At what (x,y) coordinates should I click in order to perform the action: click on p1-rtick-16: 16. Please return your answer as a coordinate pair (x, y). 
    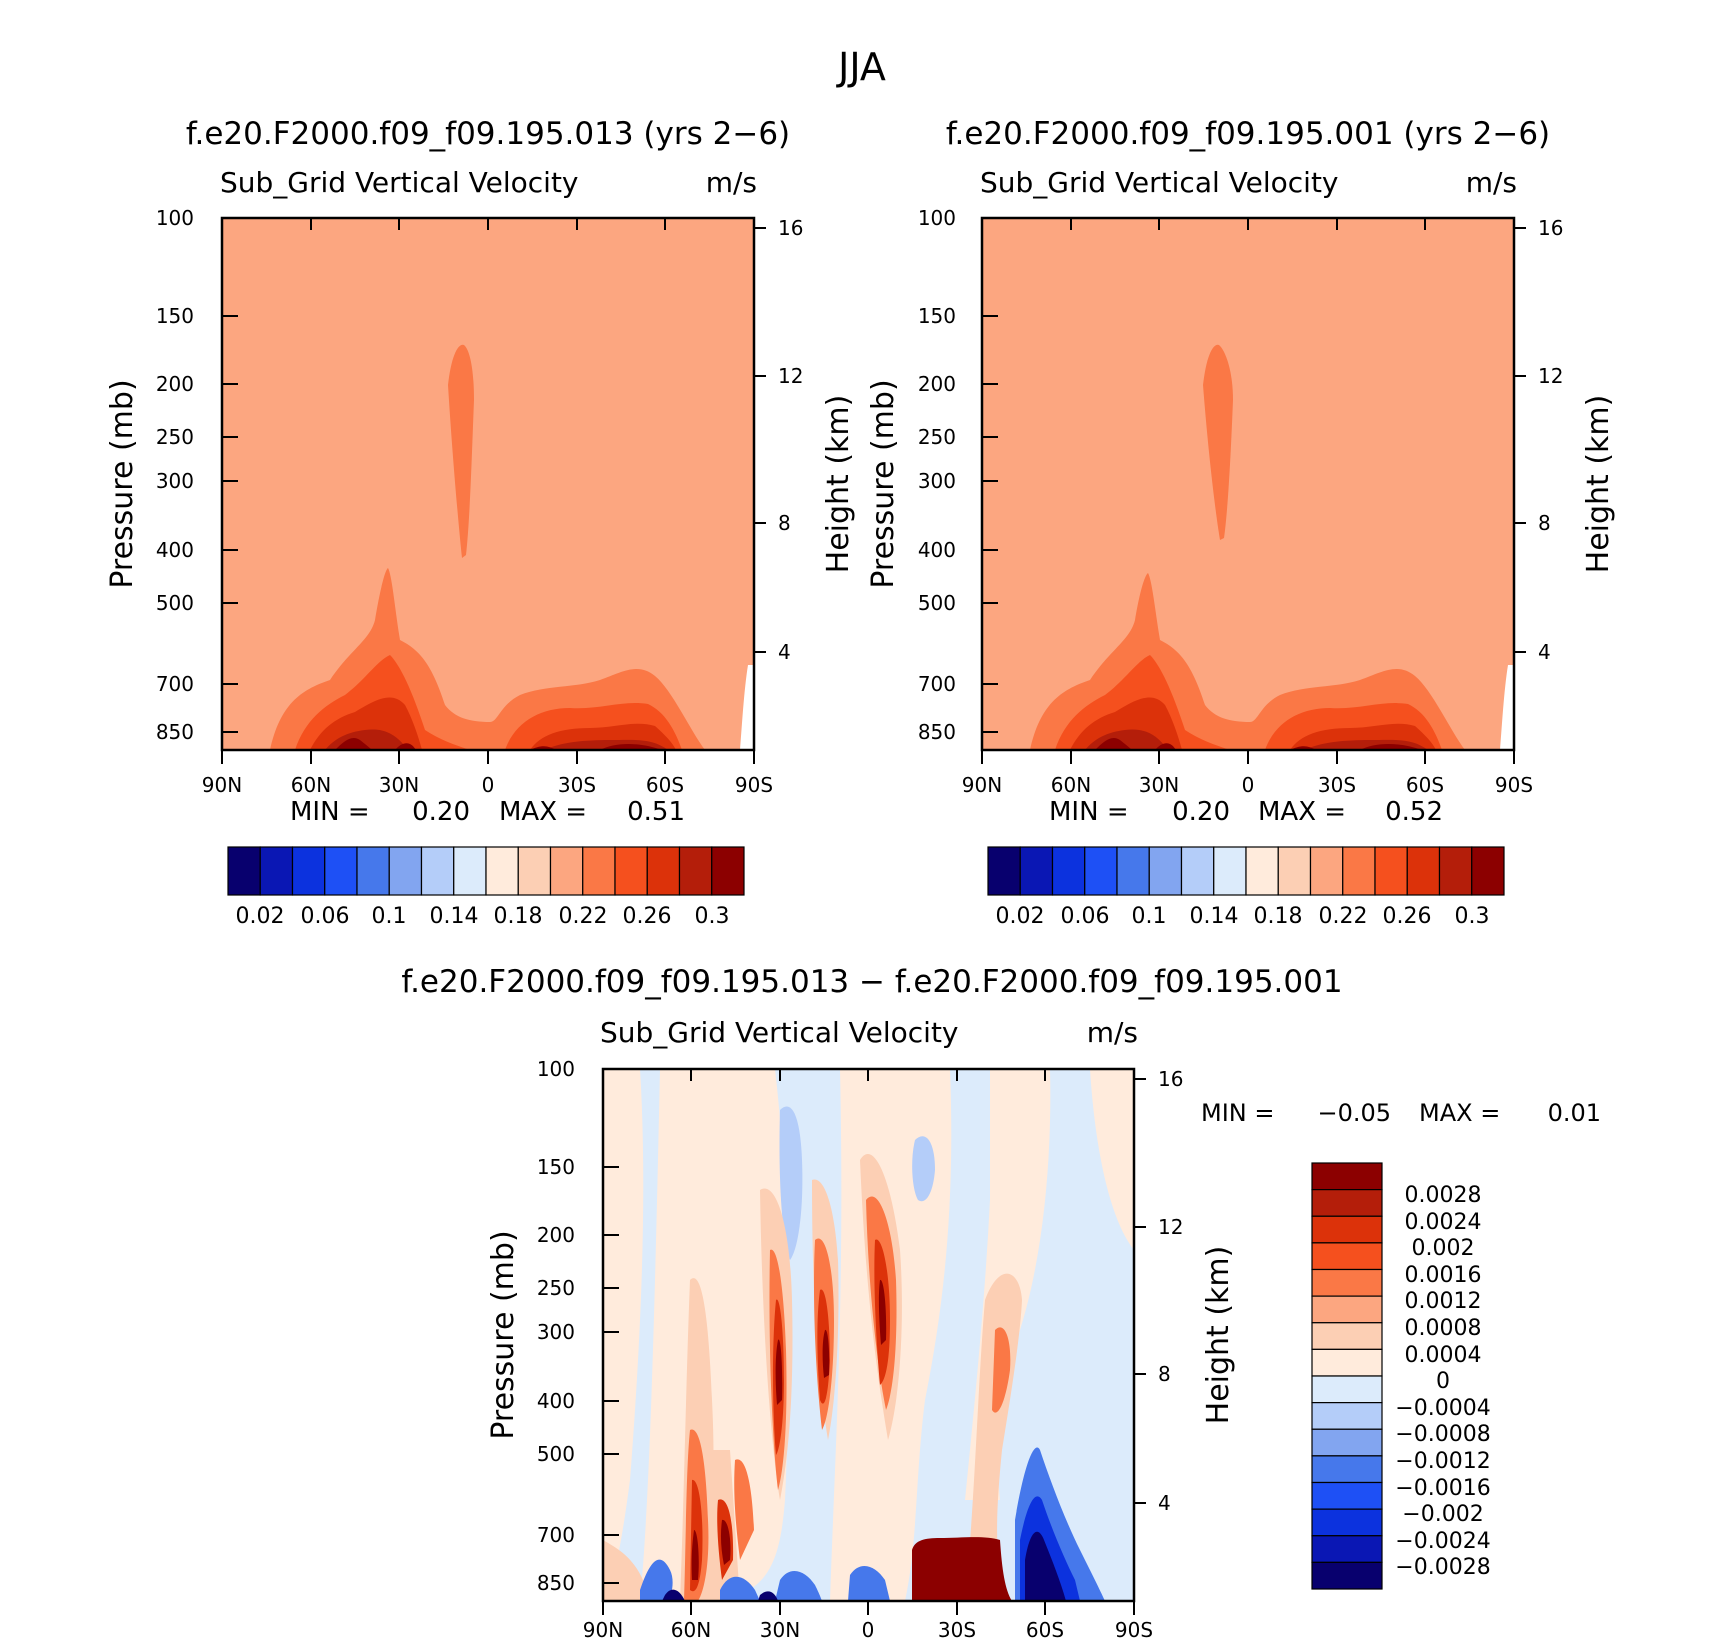
    Looking at the image, I should click on (790, 228).